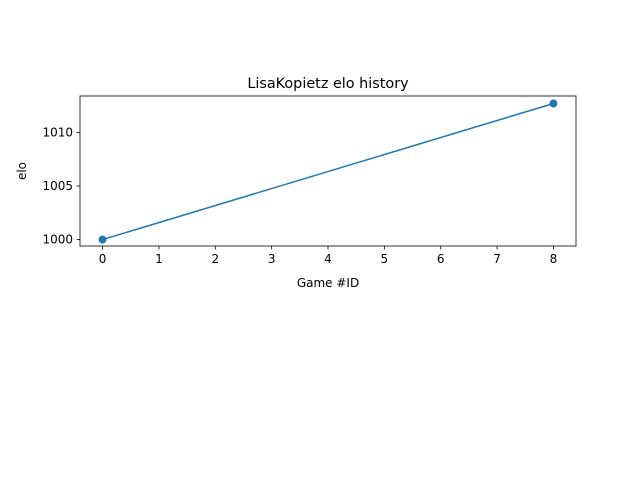 The height and width of the screenshot is (480, 640). I want to click on y-tick-label: 1010, so click(57, 132).